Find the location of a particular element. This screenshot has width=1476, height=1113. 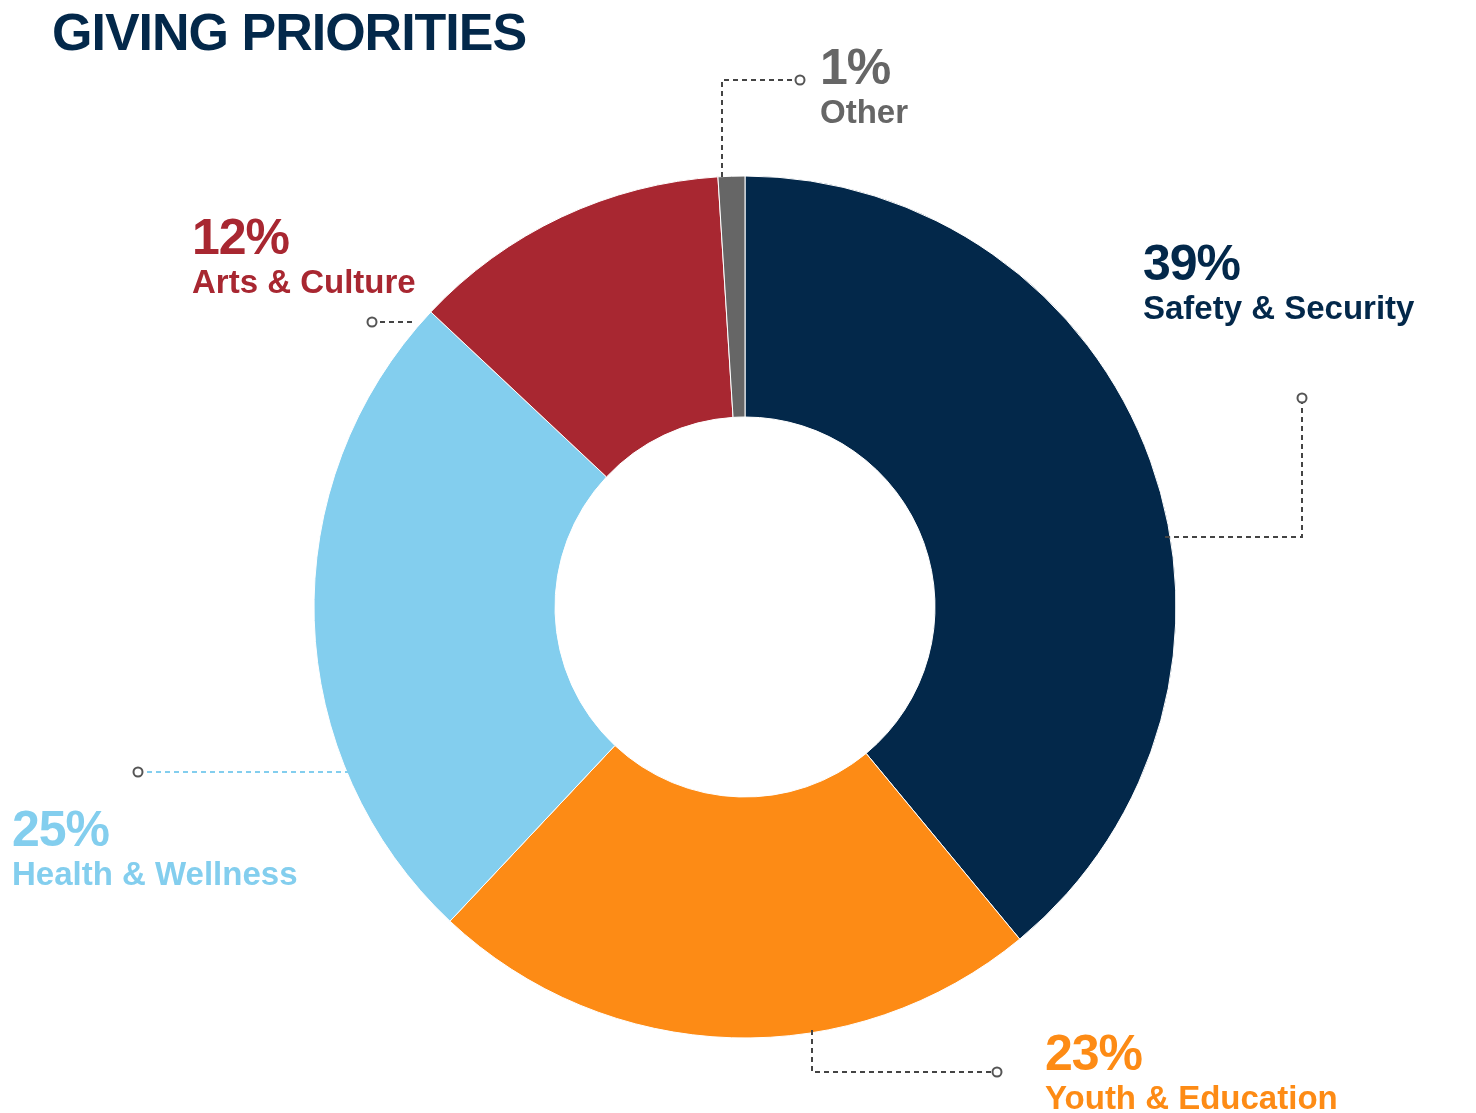

slice-label: Other is located at coordinates (864, 111).